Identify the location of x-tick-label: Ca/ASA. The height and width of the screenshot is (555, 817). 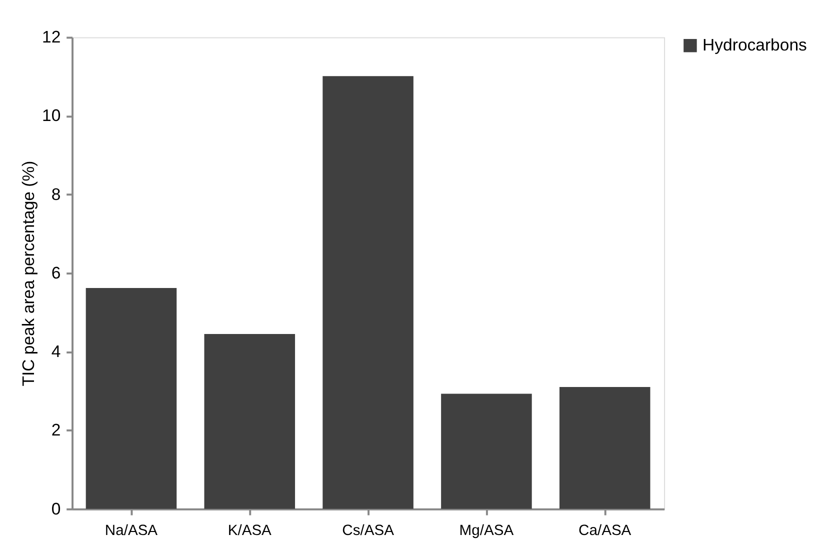
(605, 531).